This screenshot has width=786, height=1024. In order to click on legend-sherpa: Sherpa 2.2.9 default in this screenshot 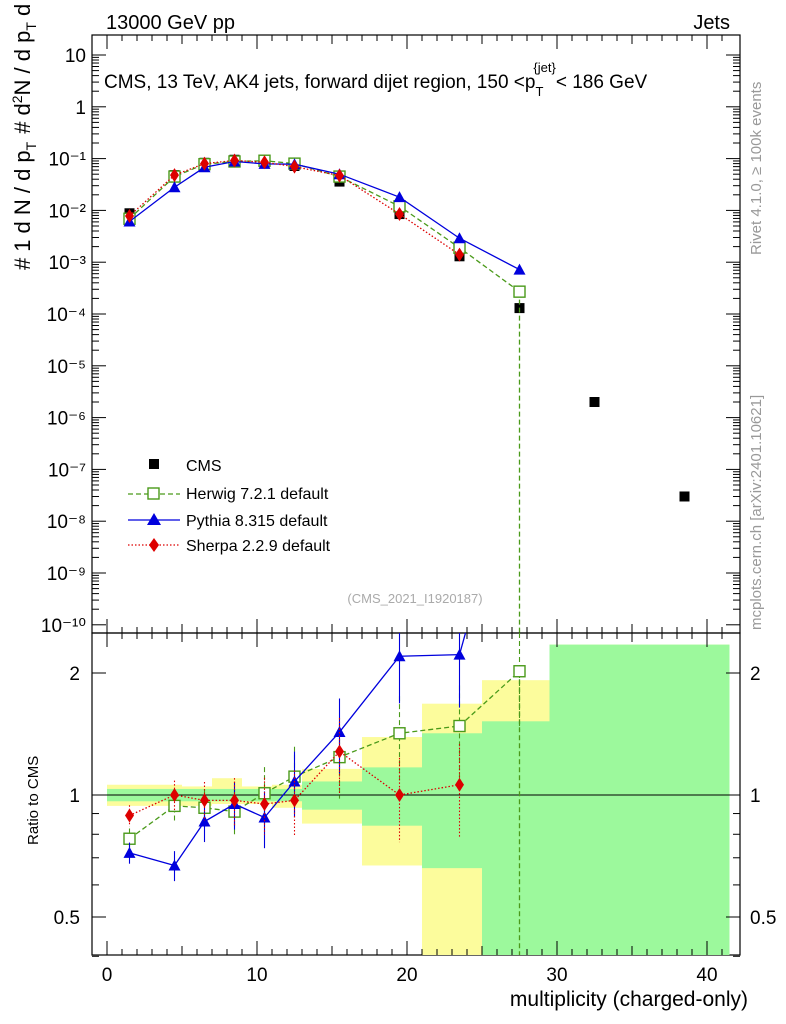, I will do `click(258, 546)`.